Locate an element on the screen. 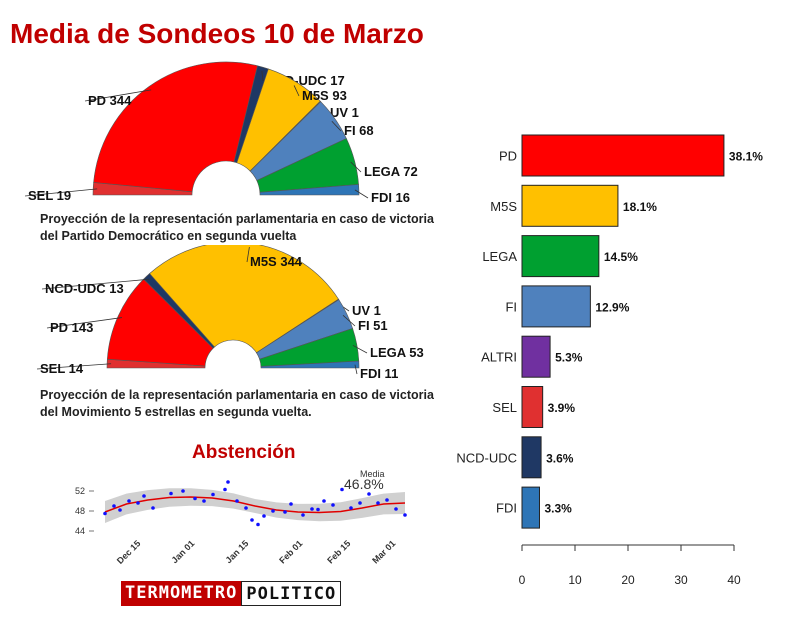 This screenshot has width=798, height=618. bar-value-label: 5.3% is located at coordinates (569, 358).